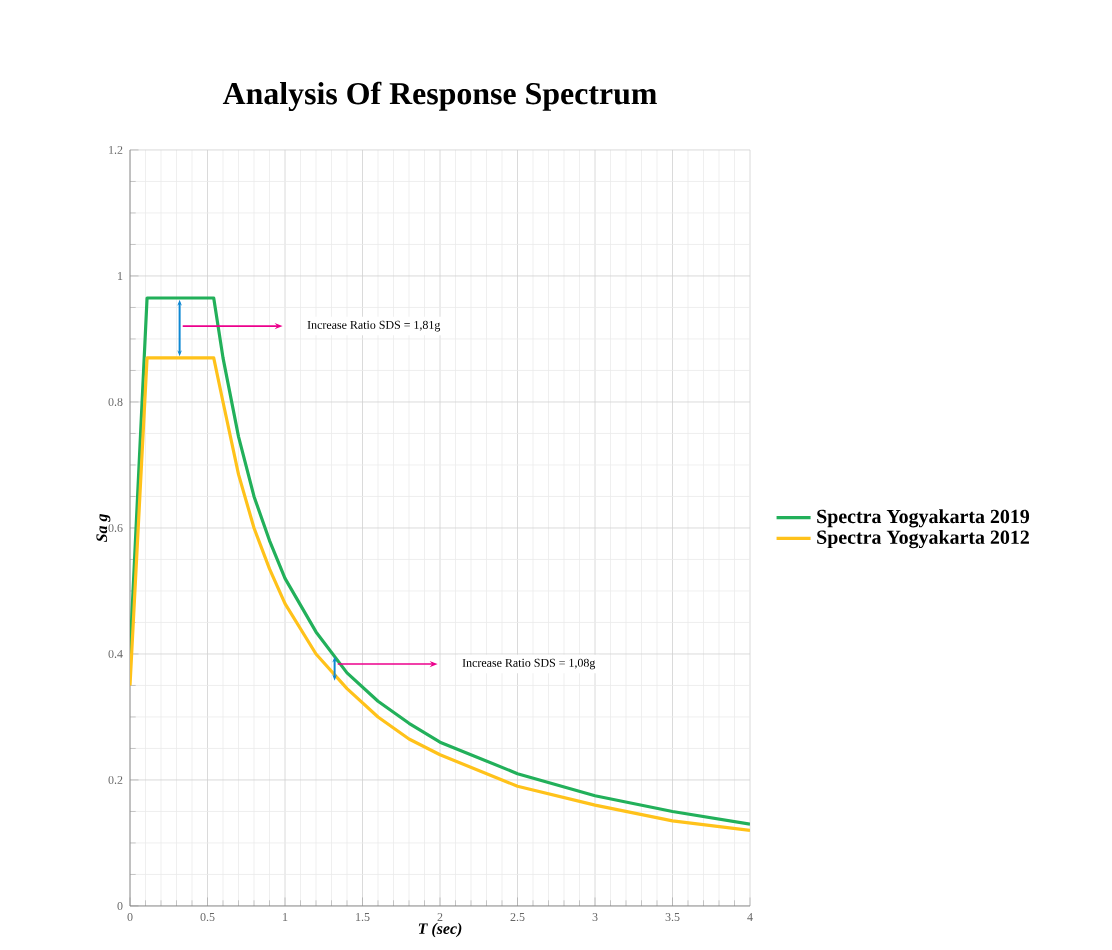 This screenshot has height=950, width=1112. I want to click on legend-label: Spectra Yogyakarta 2019, so click(923, 518).